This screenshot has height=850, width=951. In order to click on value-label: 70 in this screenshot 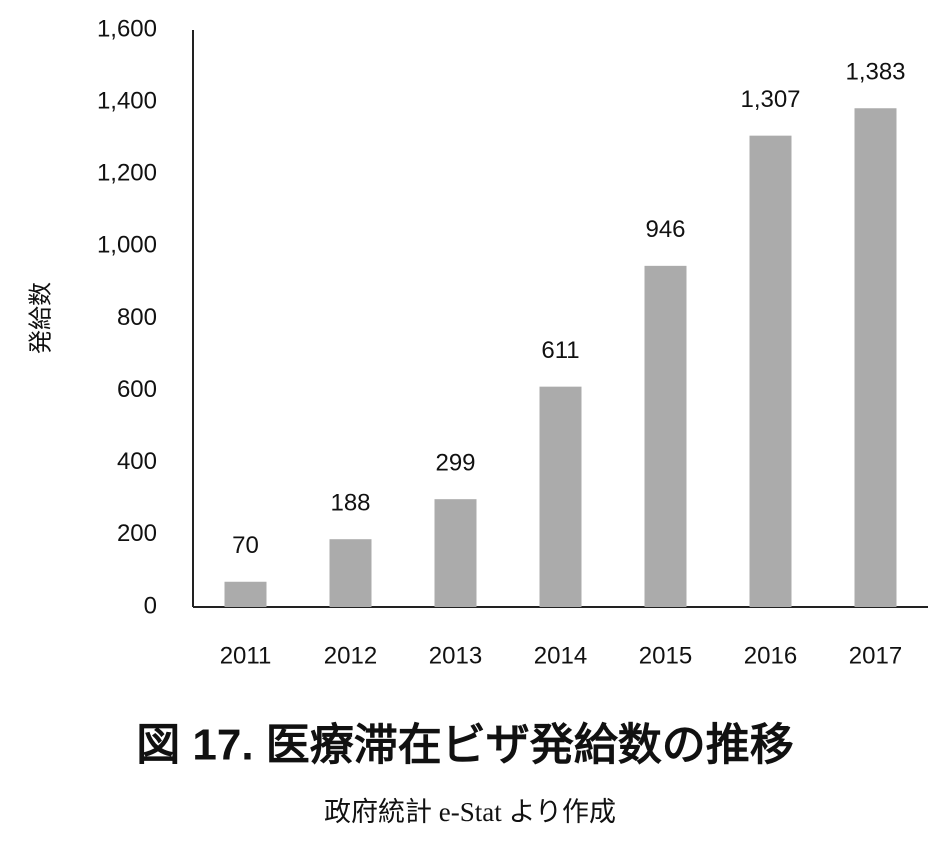, I will do `click(245, 545)`.